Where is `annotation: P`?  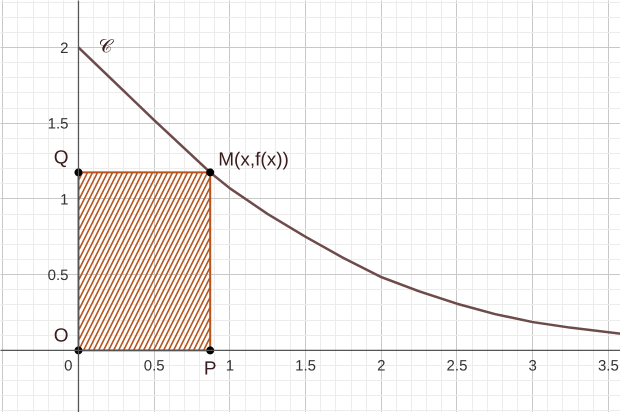
annotation: P is located at coordinates (210, 369).